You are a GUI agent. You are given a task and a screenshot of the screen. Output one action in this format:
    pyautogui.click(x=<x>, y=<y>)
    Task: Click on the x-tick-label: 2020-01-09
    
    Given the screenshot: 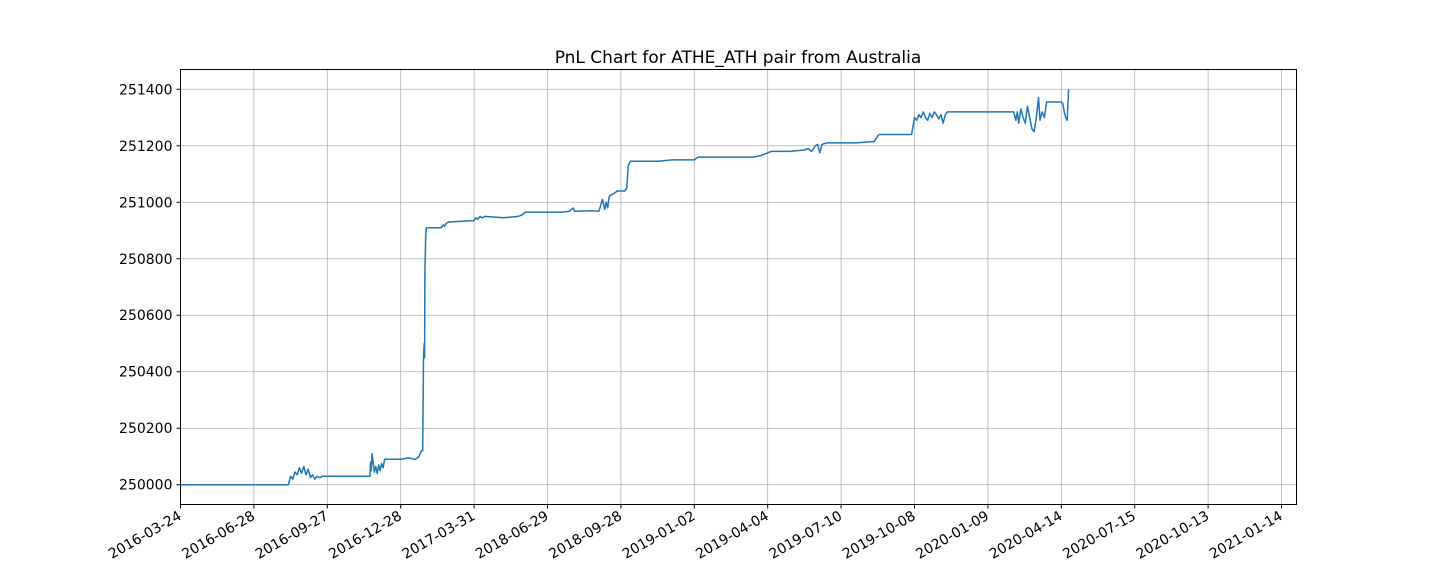 What is the action you would take?
    pyautogui.click(x=952, y=535)
    